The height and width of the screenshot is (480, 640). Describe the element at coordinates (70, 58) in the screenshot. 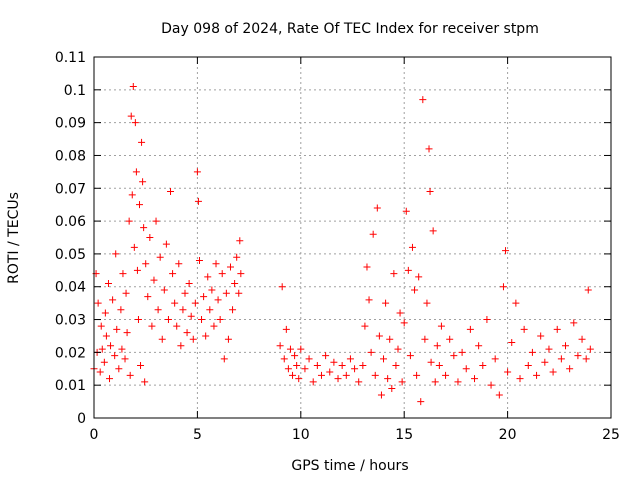

I see `y-tick-label: 0.11` at that location.